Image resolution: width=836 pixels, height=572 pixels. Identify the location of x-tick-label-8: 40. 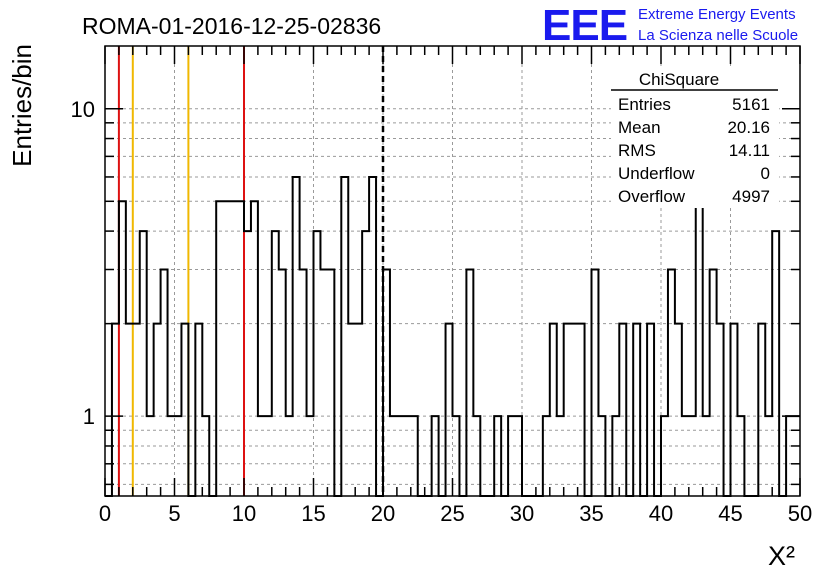
(661, 513).